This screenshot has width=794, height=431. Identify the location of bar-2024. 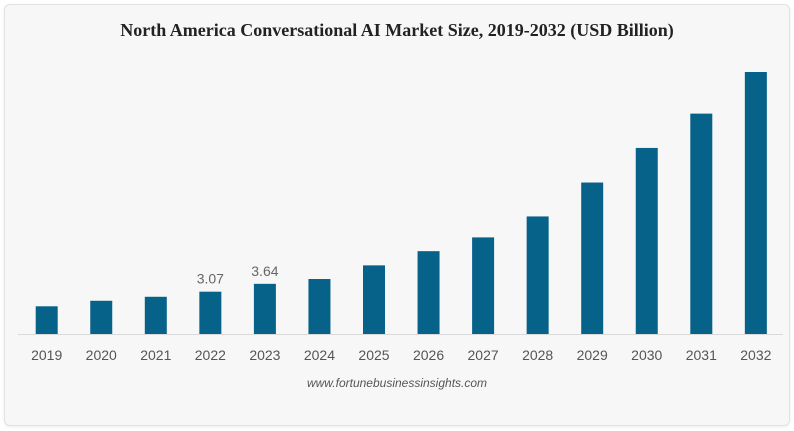
(319, 306).